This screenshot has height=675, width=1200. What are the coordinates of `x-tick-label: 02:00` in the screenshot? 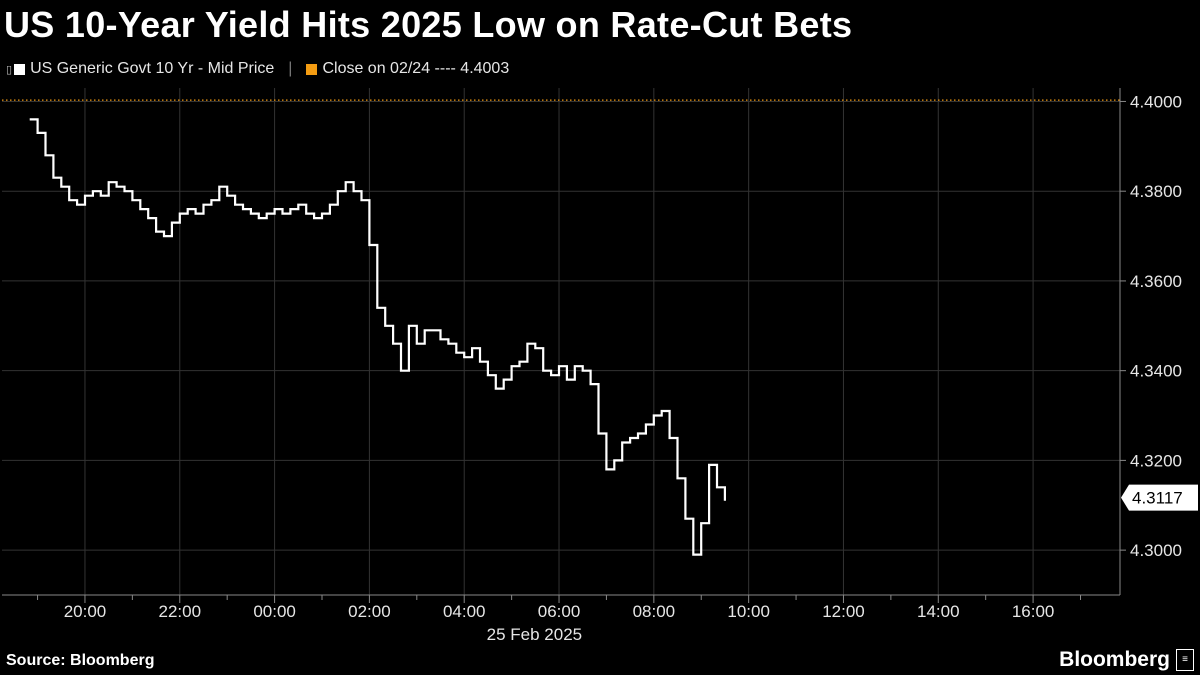 It's located at (369, 611).